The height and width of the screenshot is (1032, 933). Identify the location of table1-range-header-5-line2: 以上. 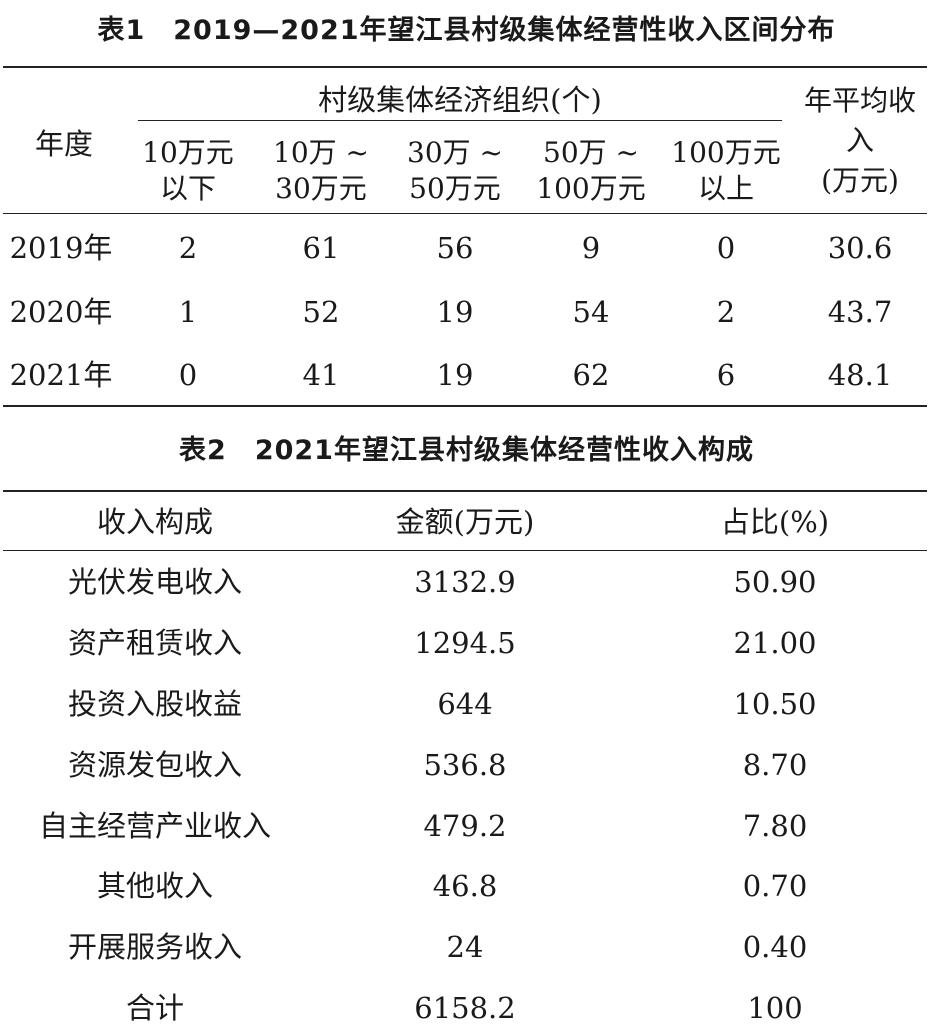
(725, 188).